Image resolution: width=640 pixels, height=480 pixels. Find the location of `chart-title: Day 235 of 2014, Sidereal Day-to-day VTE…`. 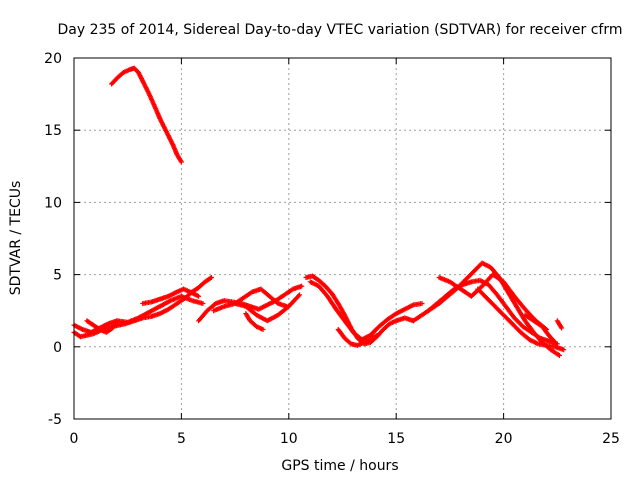

chart-title: Day 235 of 2014, Sidereal Day-to-day VTE… is located at coordinates (340, 30).